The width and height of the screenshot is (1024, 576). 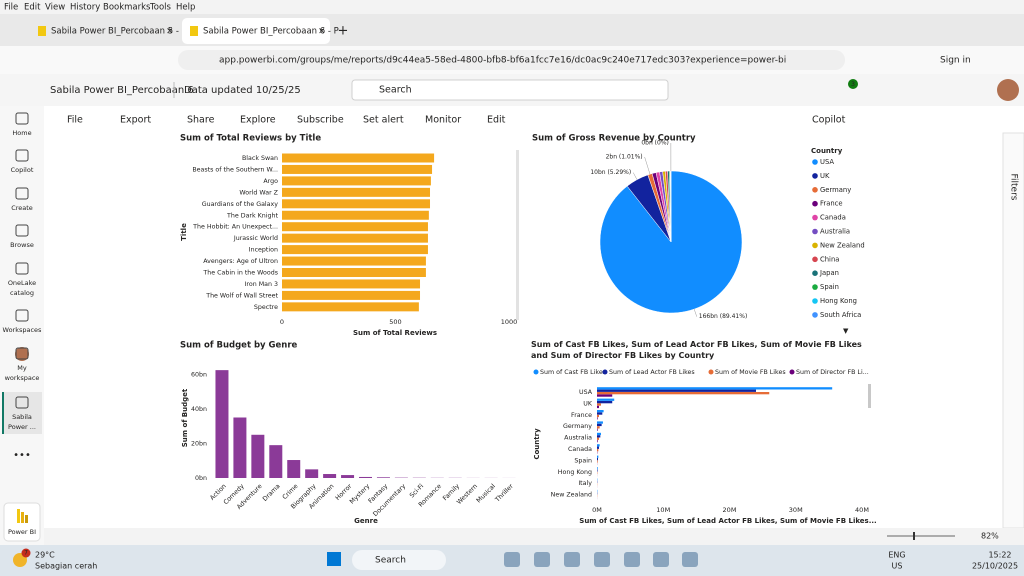 I want to click on y-tick-label: Black Swan, so click(x=260, y=158).